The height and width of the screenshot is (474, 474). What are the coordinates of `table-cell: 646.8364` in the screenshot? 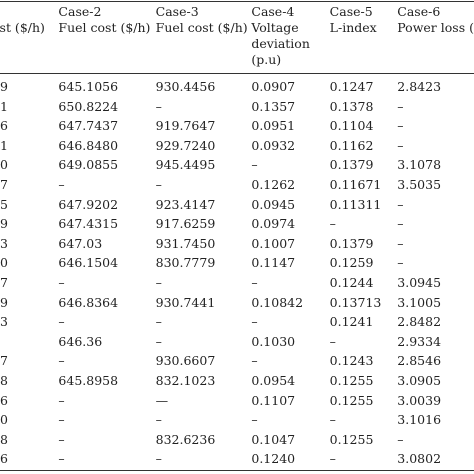 It's located at (88, 302).